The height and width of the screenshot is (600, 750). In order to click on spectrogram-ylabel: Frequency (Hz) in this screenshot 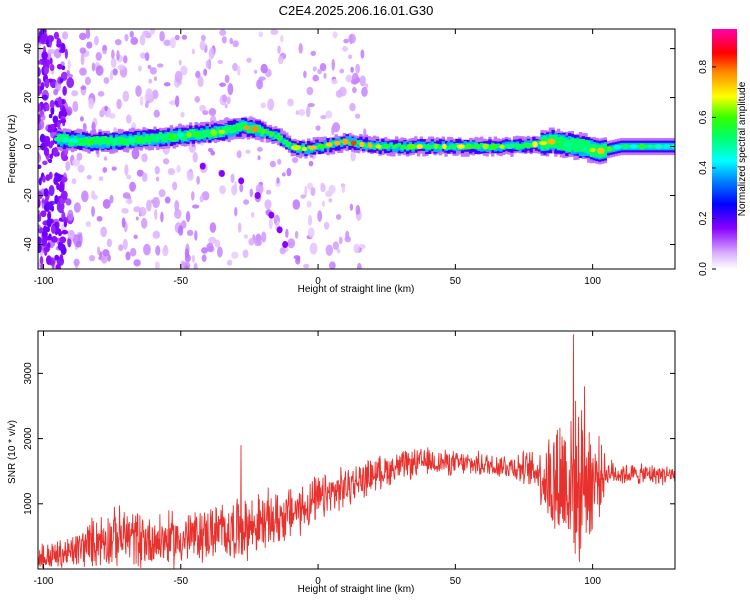, I will do `click(12, 149)`.